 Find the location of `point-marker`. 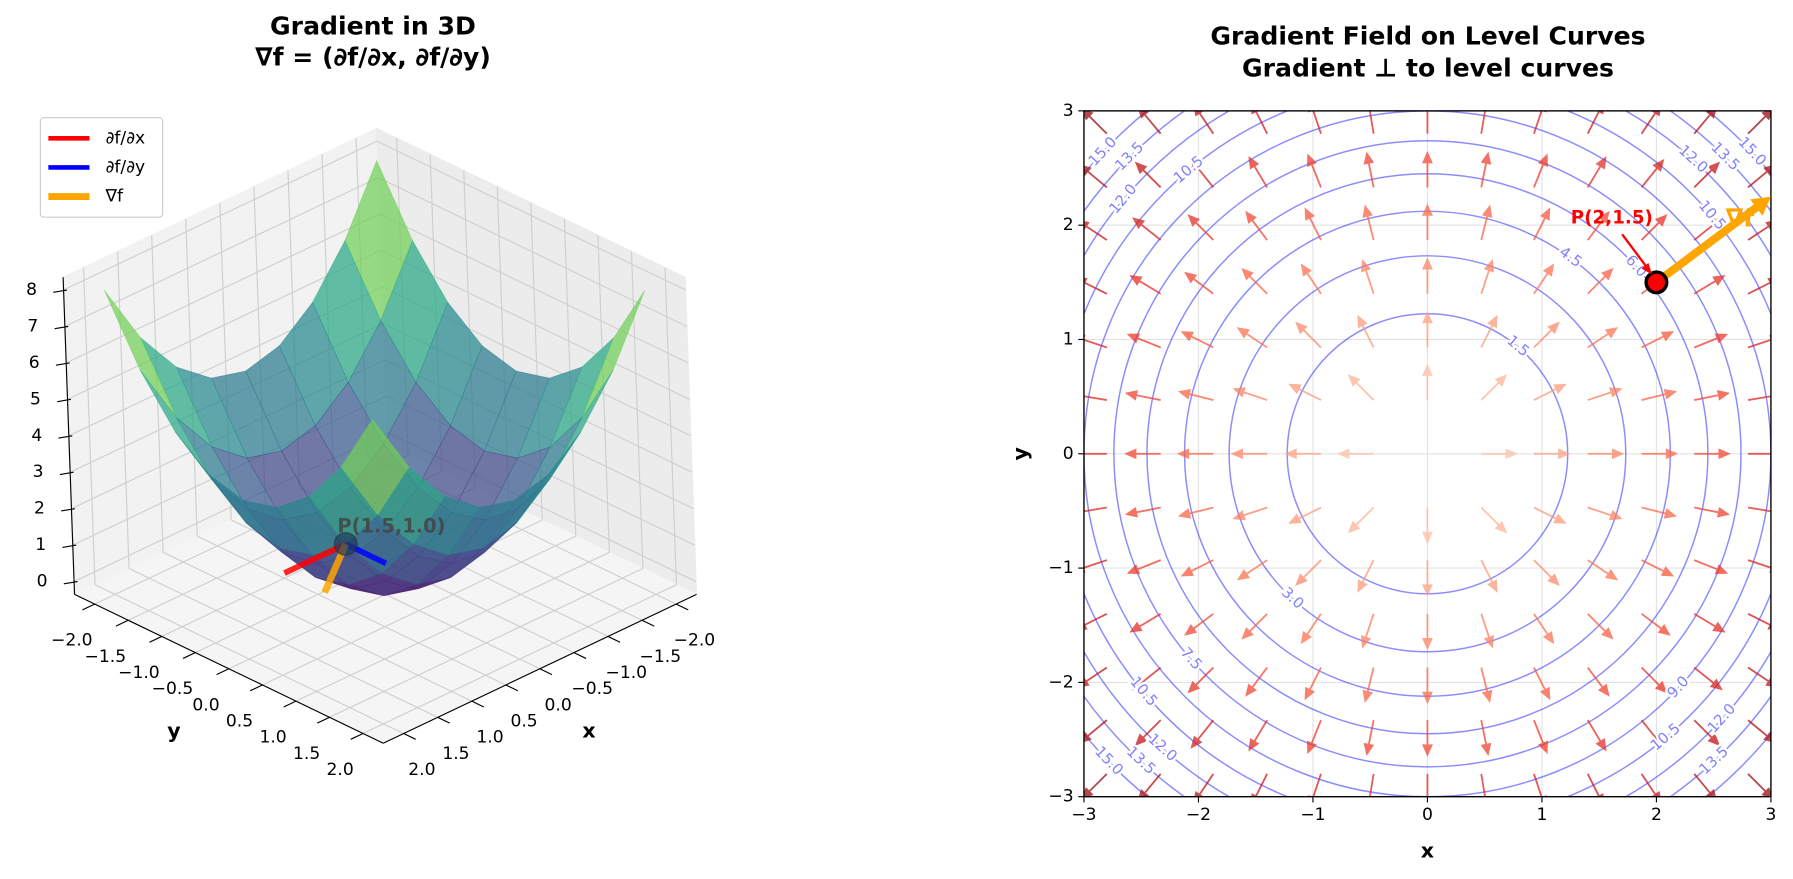

point-marker is located at coordinates (345, 544).